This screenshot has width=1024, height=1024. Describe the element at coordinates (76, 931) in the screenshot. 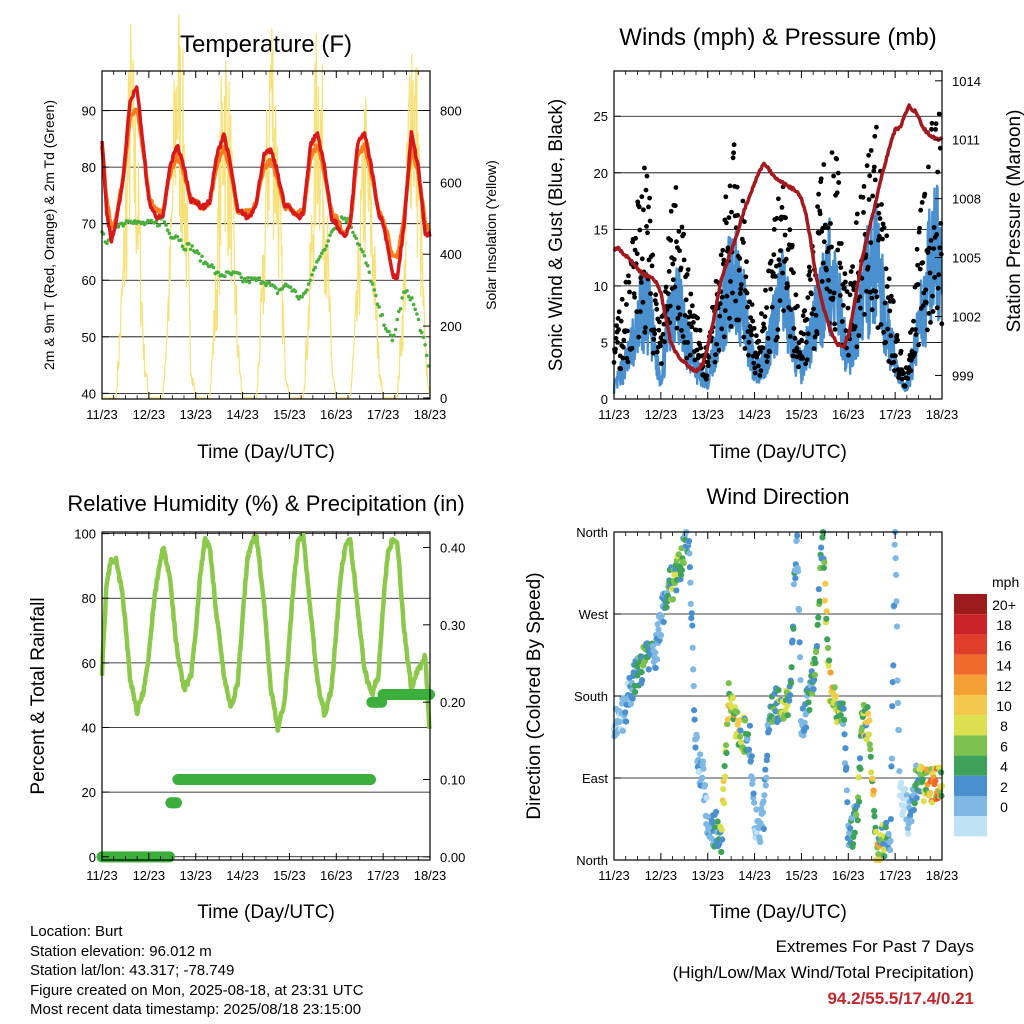

I see `station-location: Location: Burt` at that location.